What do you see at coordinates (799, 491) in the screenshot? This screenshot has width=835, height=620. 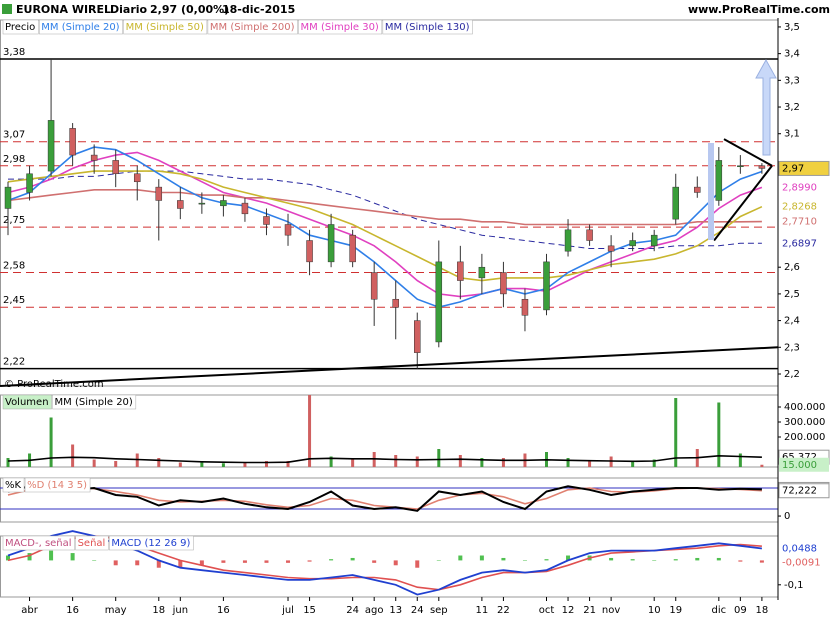 I see `last-value-label: 72,222` at bounding box center [799, 491].